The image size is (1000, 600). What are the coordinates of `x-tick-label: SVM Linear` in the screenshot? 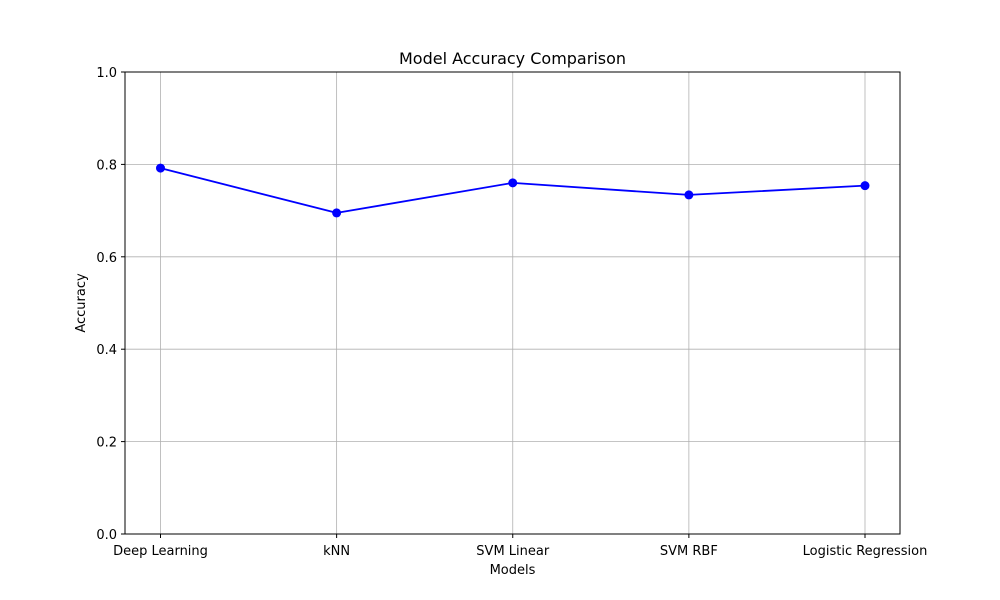 It's located at (513, 551).